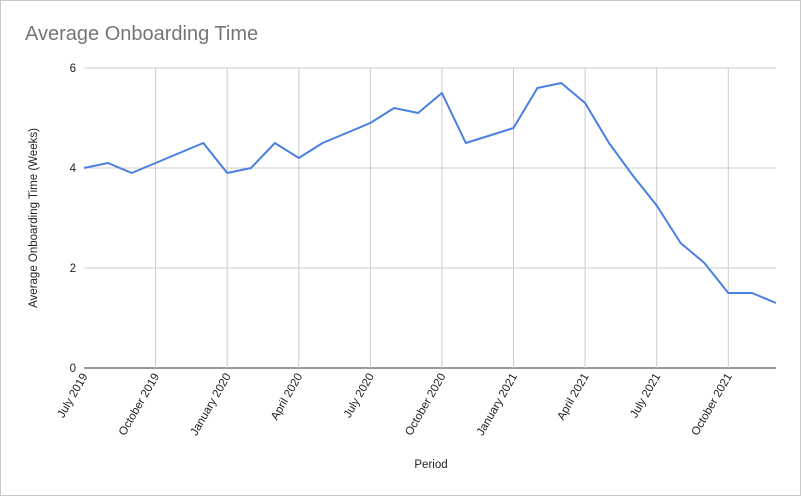 The image size is (801, 496). Describe the element at coordinates (73, 396) in the screenshot. I see `x-tick-label: July 2019` at that location.